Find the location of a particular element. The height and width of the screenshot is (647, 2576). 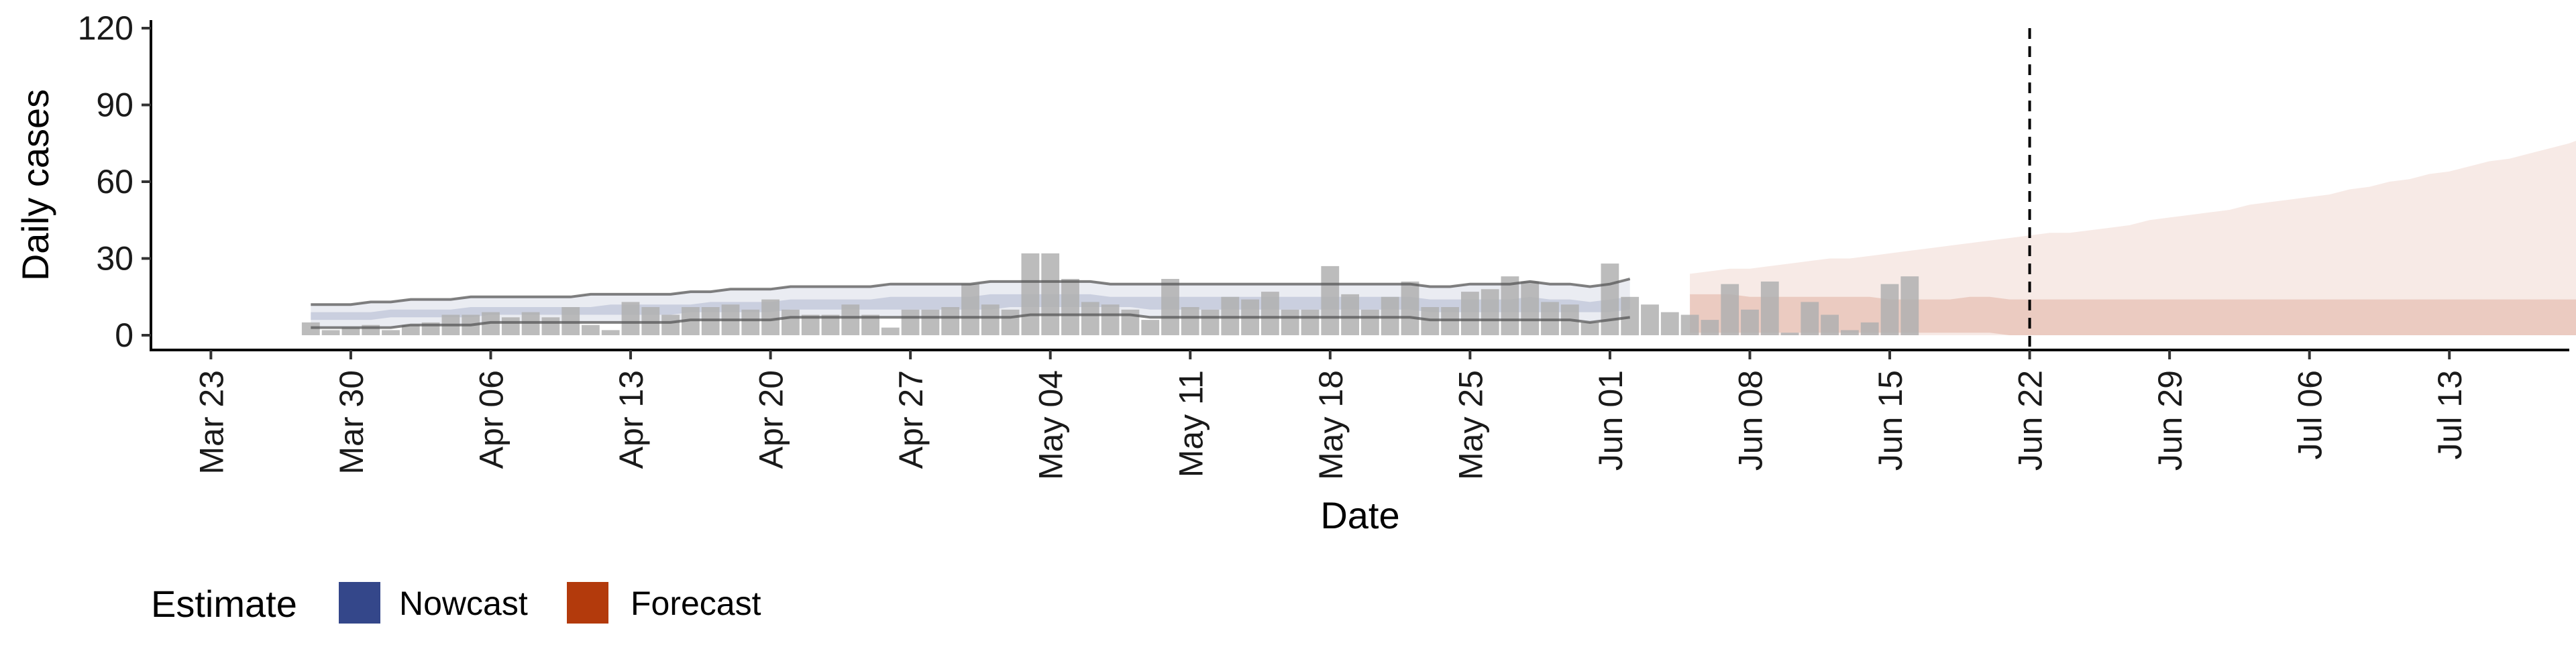

y-tick-label: 0 is located at coordinates (124, 335).